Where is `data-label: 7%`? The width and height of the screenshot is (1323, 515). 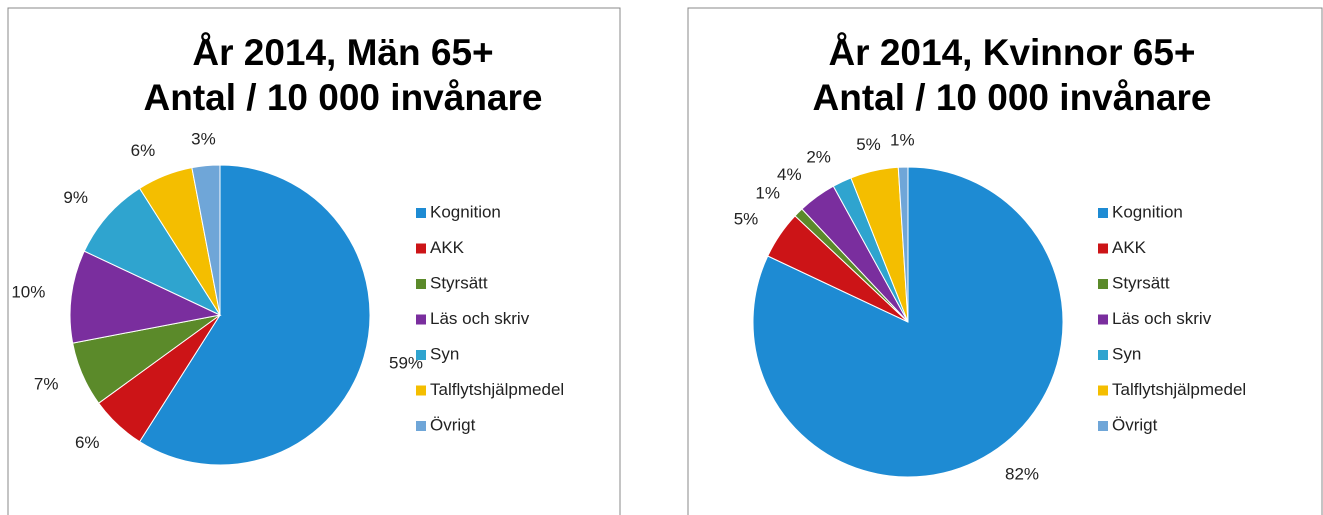
data-label: 7% is located at coordinates (46, 383).